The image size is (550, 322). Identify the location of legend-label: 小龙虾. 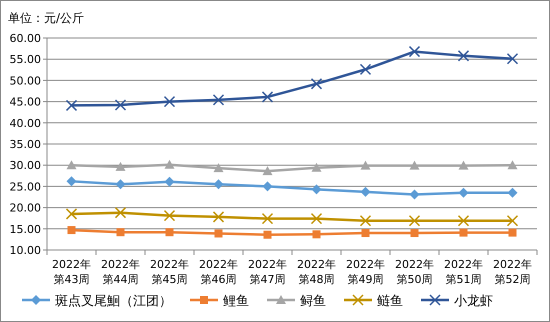
(473, 301).